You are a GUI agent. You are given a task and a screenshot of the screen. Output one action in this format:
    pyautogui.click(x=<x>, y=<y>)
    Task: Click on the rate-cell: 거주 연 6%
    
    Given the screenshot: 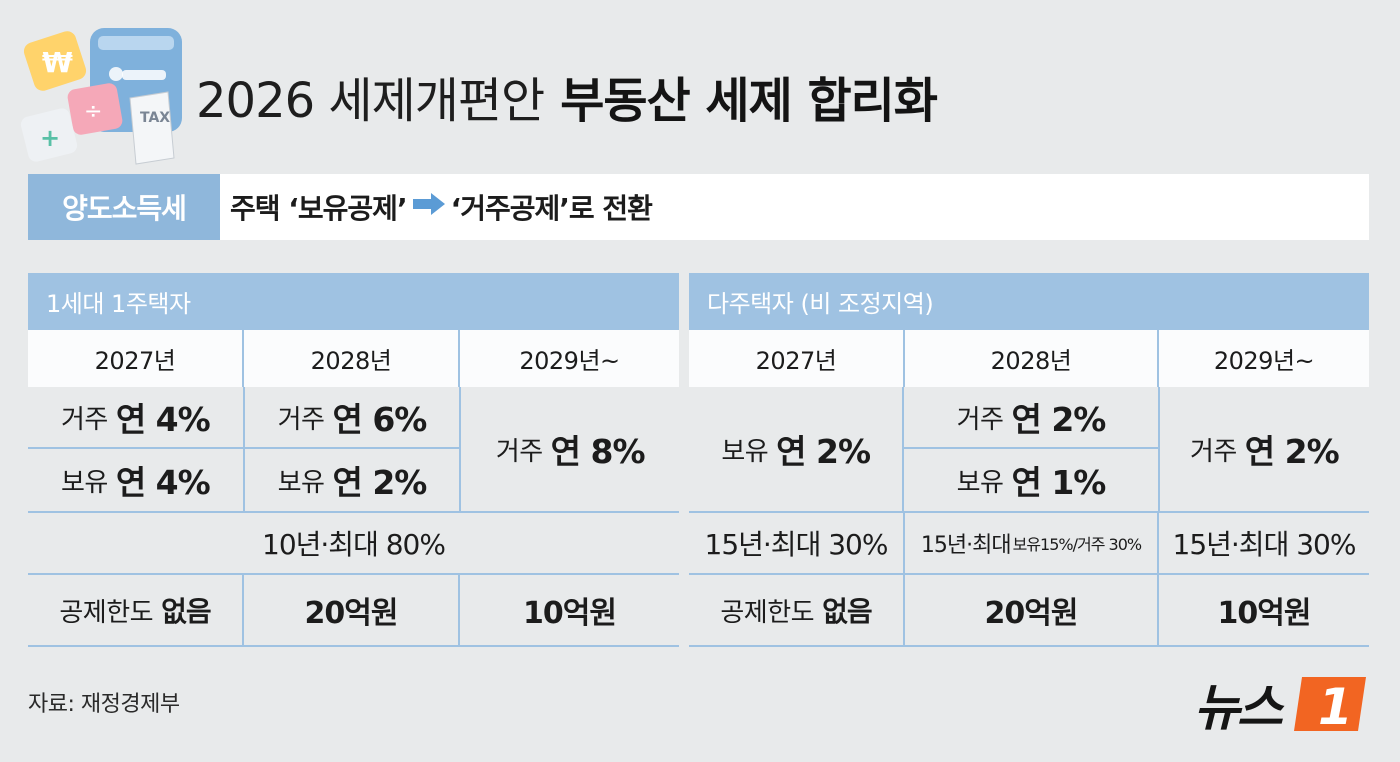 What is the action you would take?
    pyautogui.click(x=352, y=418)
    